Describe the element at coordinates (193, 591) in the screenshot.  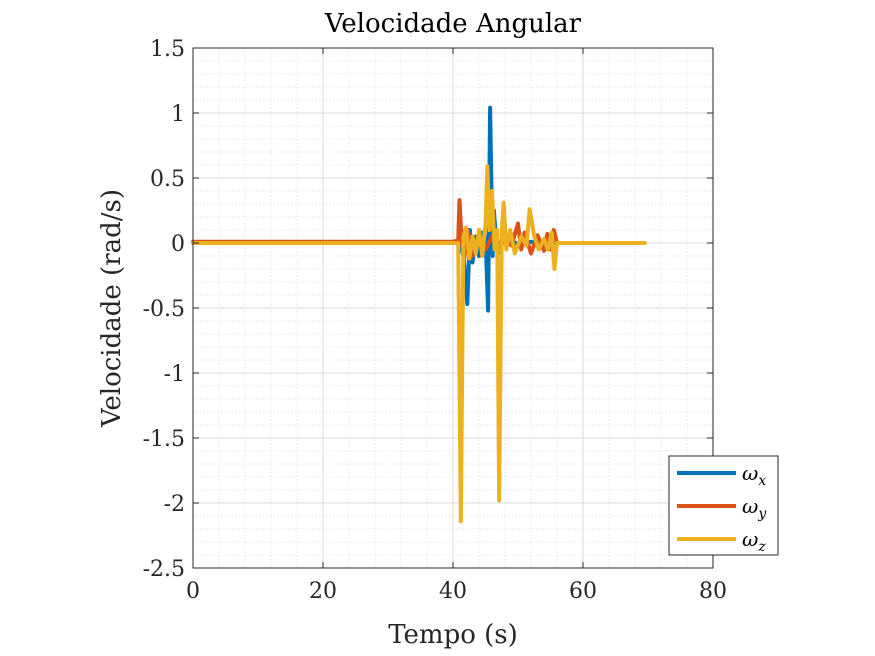
I see `x-tick-label: 0` at that location.